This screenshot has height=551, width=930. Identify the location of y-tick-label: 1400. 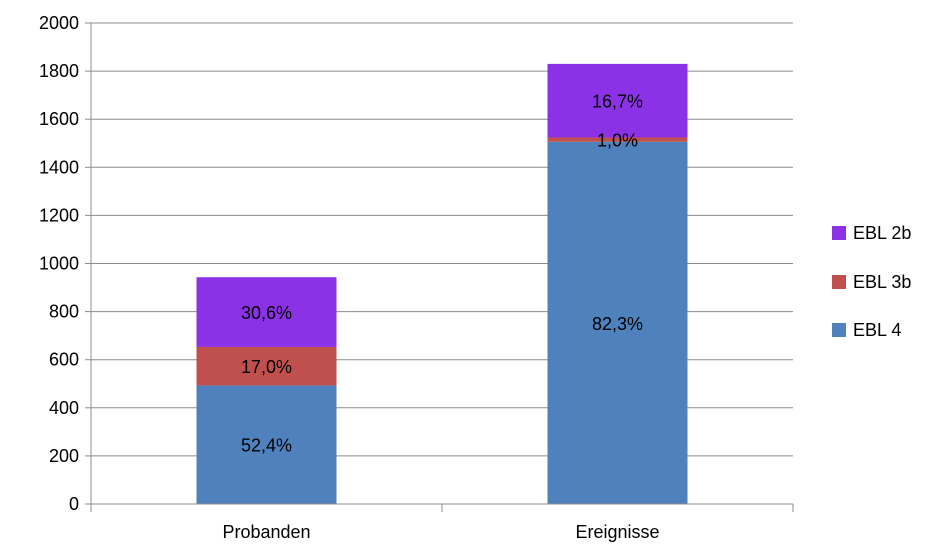
(59, 167).